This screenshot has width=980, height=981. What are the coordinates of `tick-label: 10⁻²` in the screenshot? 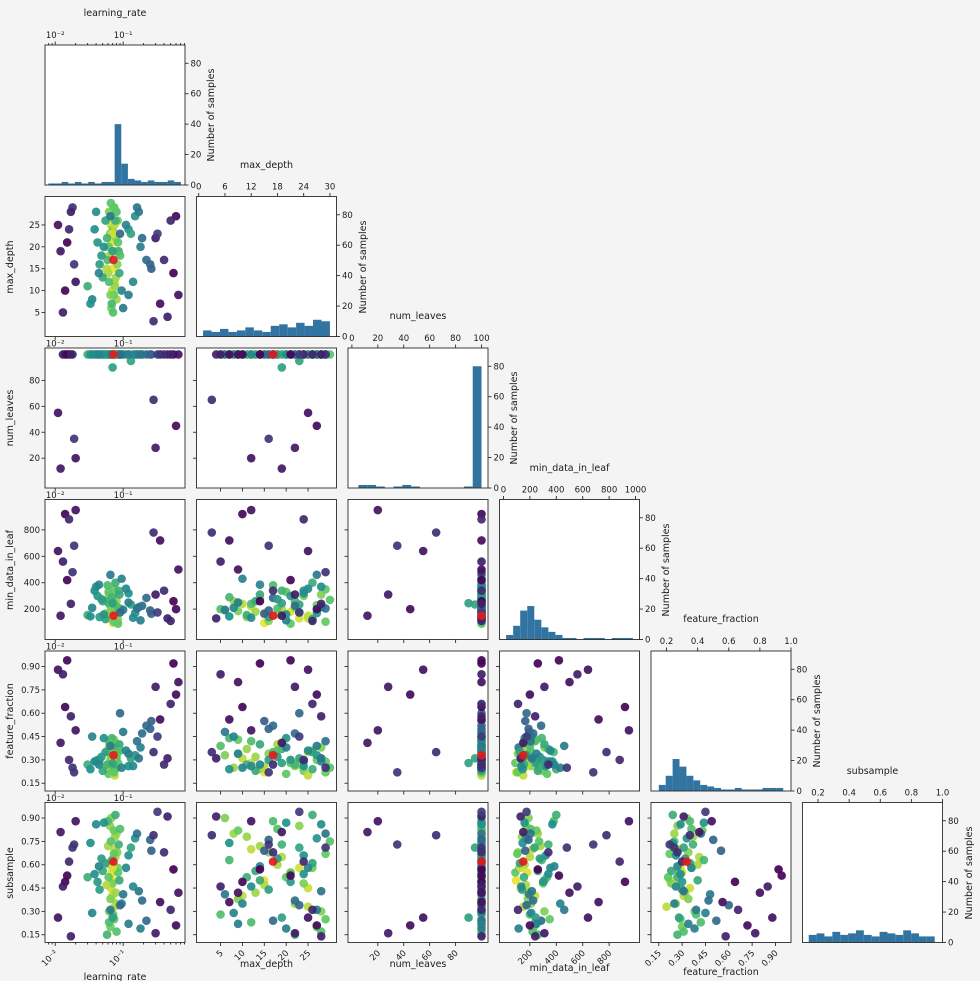 It's located at (55, 799).